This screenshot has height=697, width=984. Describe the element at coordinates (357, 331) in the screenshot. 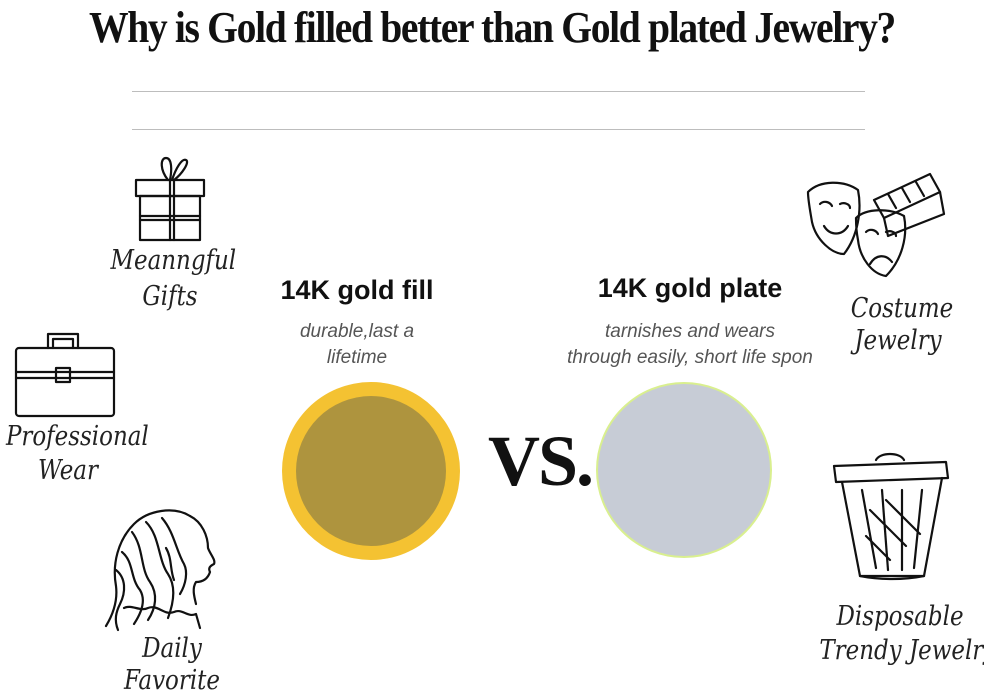

I see `gold-fill-desc-line1: durable,last a` at that location.